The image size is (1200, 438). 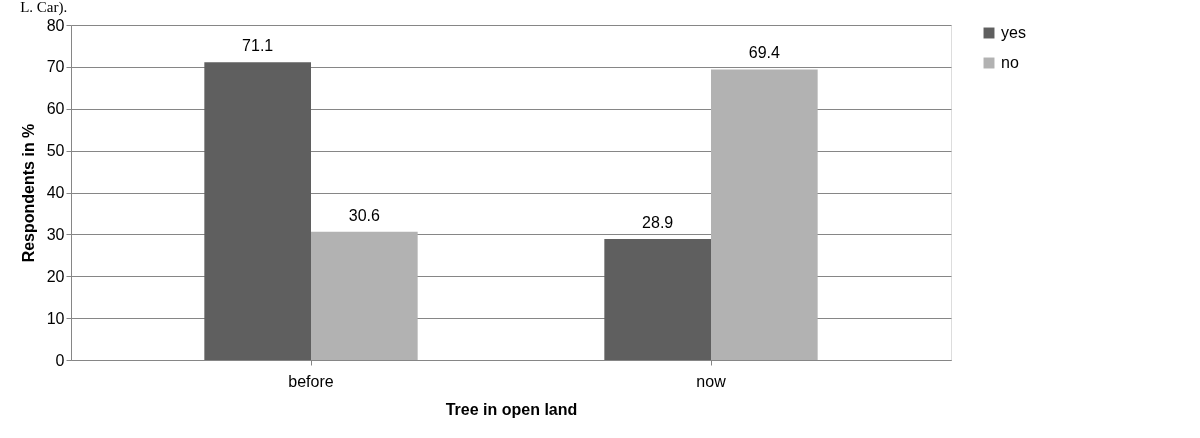 I want to click on y-tick-label: 80, so click(x=55, y=25).